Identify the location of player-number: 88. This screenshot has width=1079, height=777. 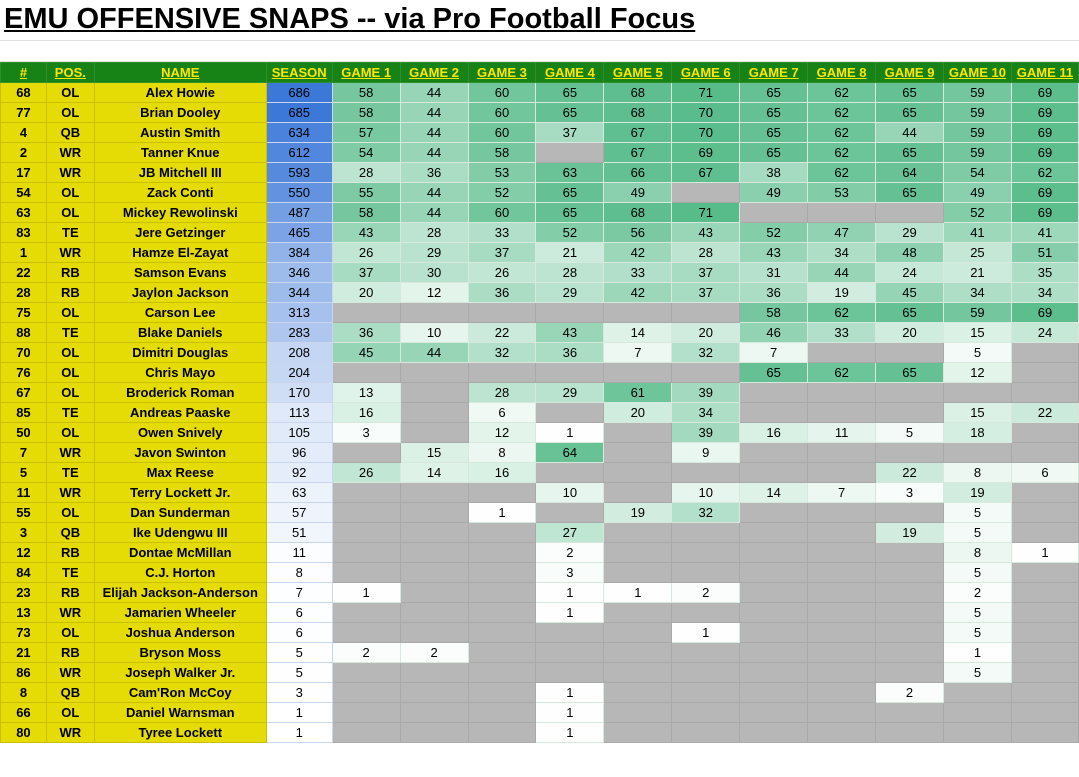
(23, 332).